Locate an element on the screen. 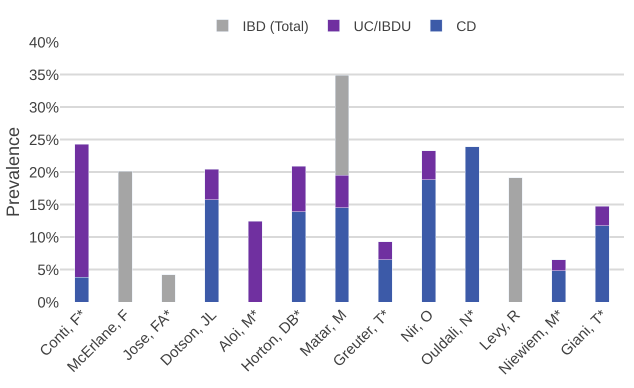 Image resolution: width=634 pixels, height=388 pixels. y-tick-label: 25% is located at coordinates (43, 140).